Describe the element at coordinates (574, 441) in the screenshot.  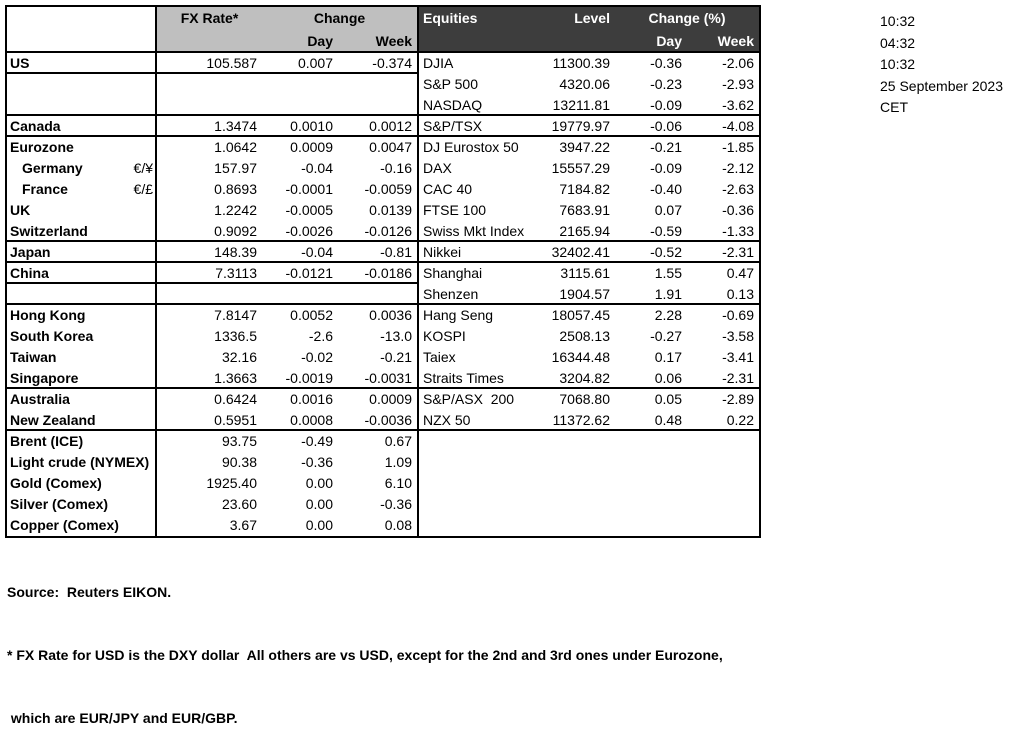
I see `equity-level` at that location.